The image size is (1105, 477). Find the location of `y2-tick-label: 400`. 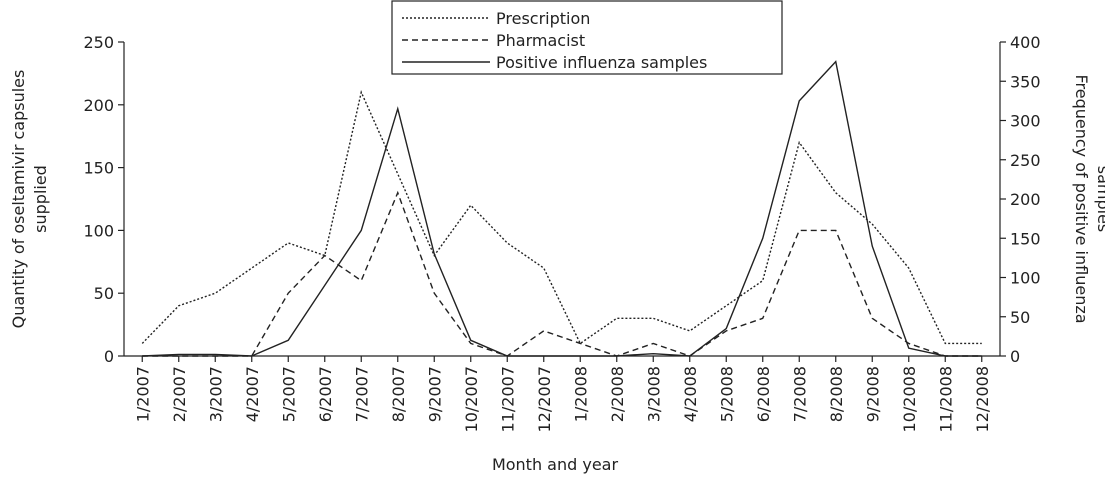

y2-tick-label: 400 is located at coordinates (1025, 42).